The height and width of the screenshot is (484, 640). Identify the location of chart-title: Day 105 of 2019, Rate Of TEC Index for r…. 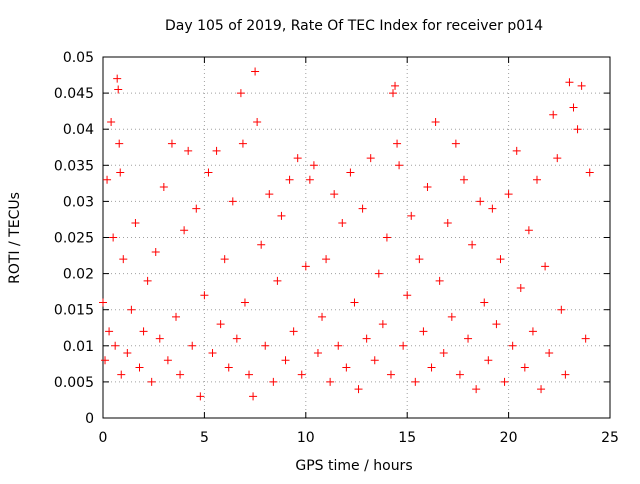
(354, 26).